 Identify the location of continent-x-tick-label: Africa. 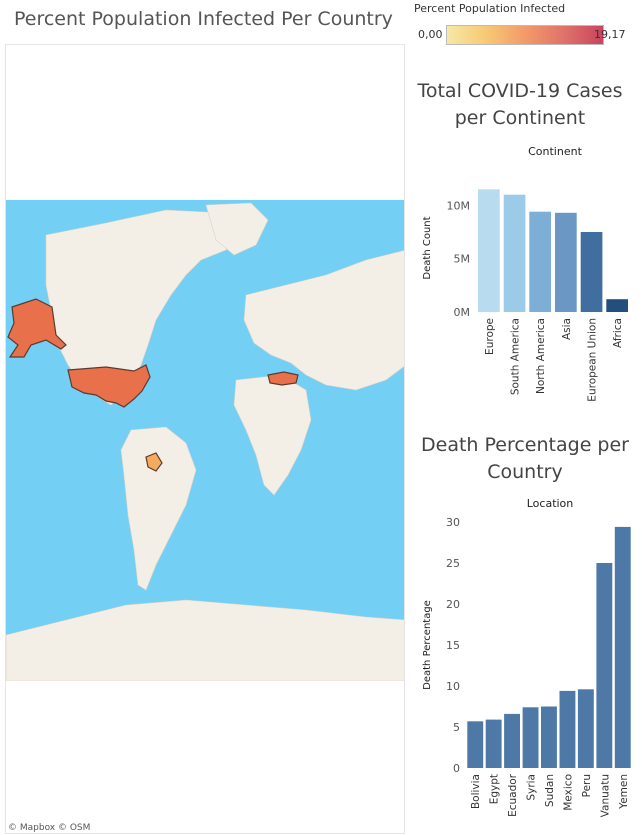
(618, 333).